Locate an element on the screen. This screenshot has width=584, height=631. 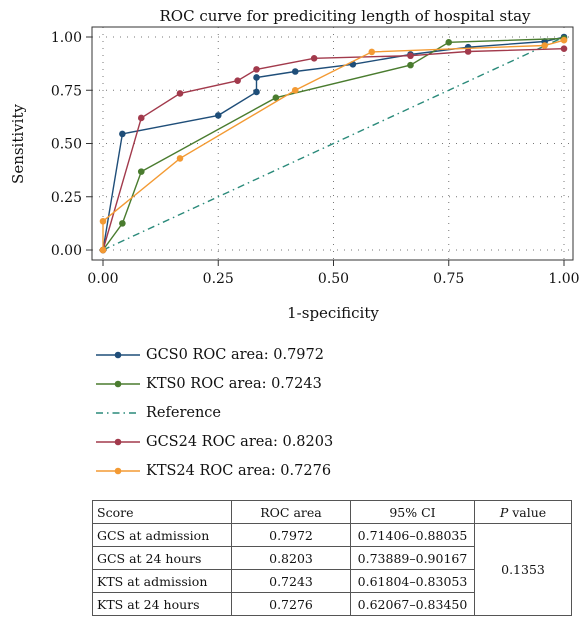
cell-area: 0.7276 is located at coordinates (291, 604).